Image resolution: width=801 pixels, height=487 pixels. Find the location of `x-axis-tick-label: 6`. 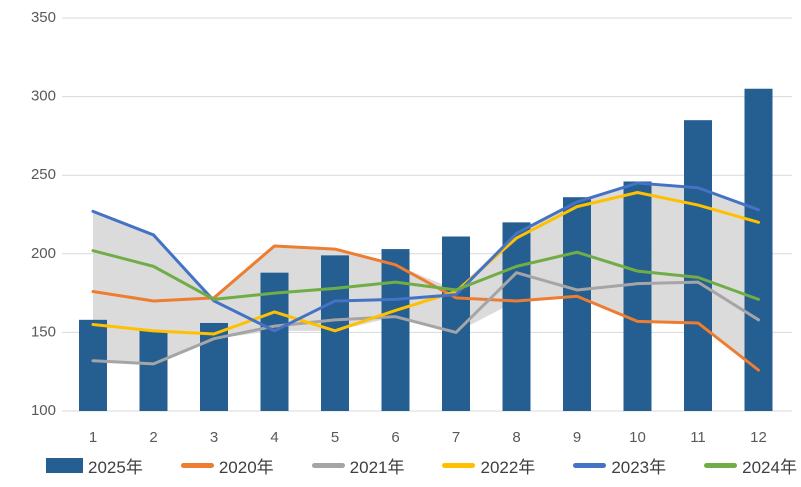

x-axis-tick-label: 6 is located at coordinates (395, 437).